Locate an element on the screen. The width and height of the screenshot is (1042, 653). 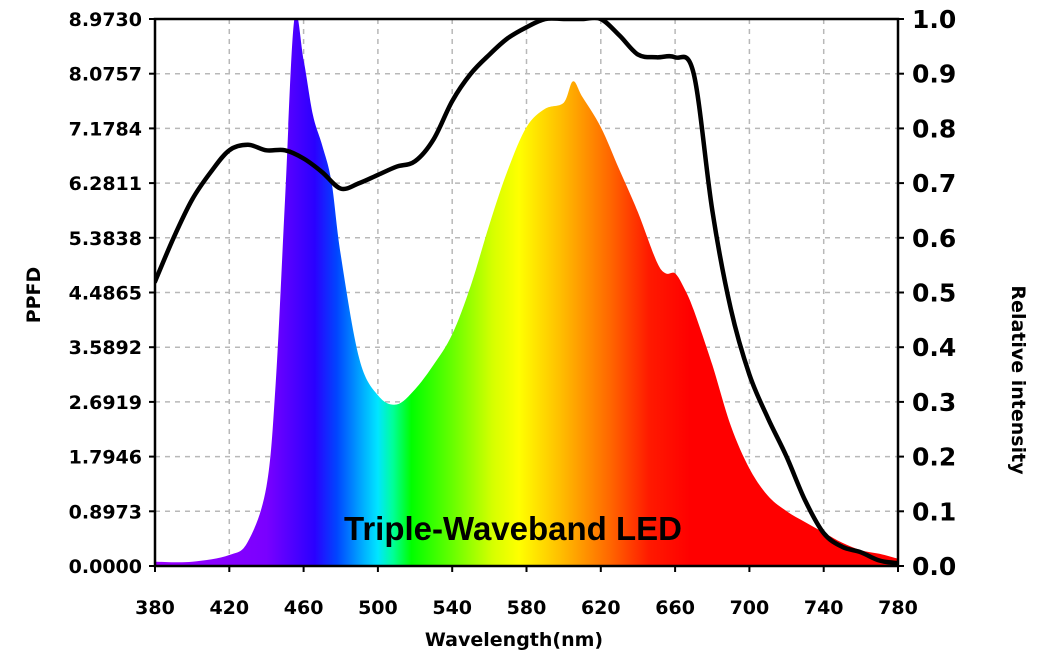
left-y-tick-label: 5.3838 is located at coordinates (105, 239).